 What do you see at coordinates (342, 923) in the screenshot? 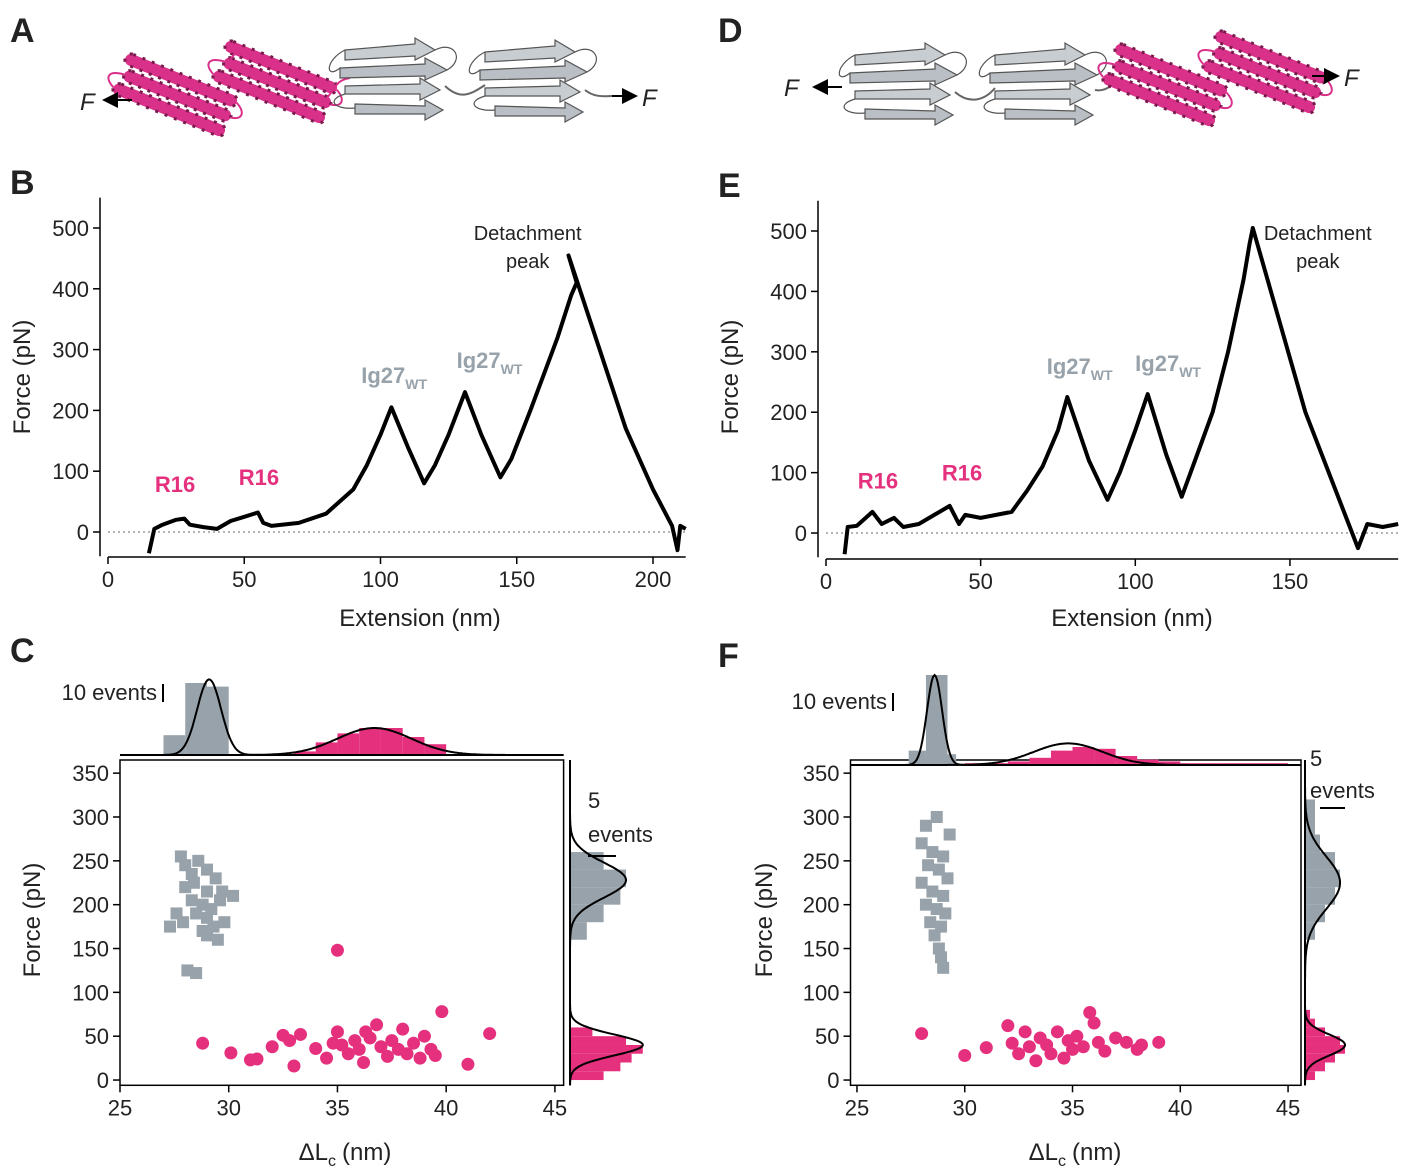
I see `plot-frame` at bounding box center [342, 923].